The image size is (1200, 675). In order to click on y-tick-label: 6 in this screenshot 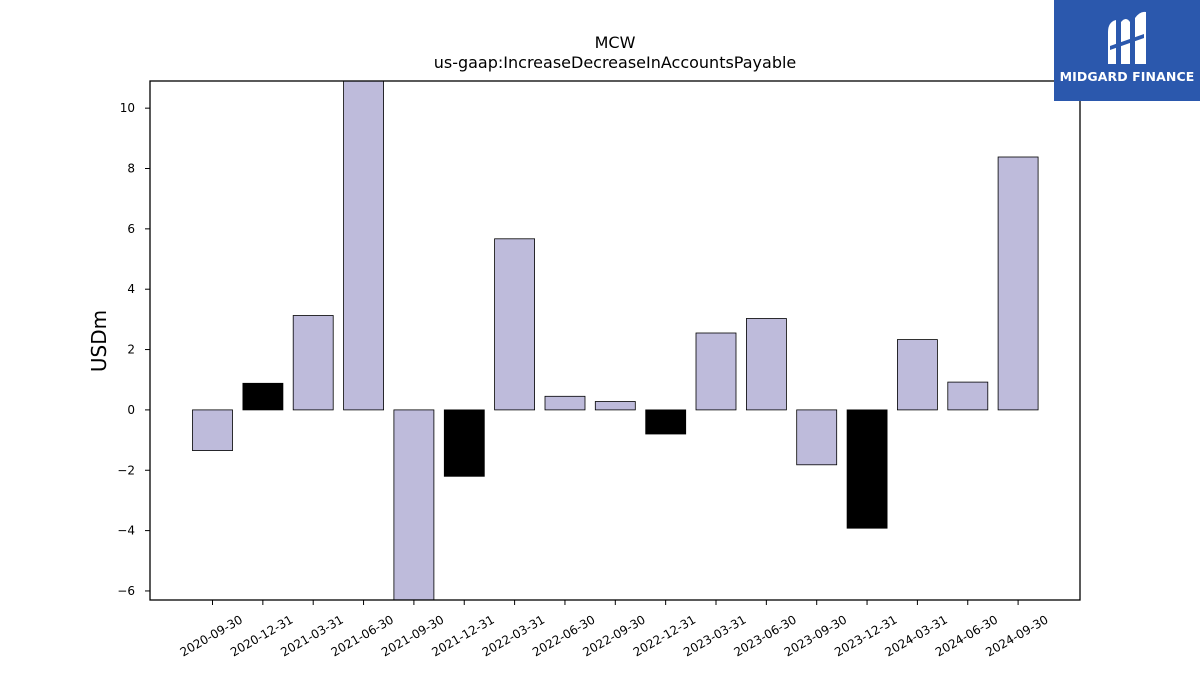, I will do `click(131, 229)`.